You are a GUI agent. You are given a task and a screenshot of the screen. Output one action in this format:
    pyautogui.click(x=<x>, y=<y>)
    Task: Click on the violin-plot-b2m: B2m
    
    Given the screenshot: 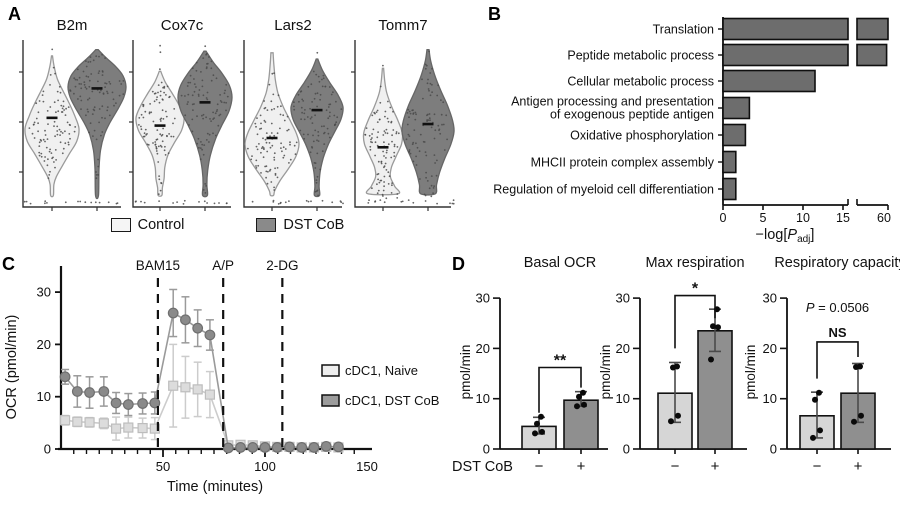 What is the action you would take?
    pyautogui.click(x=73, y=114)
    